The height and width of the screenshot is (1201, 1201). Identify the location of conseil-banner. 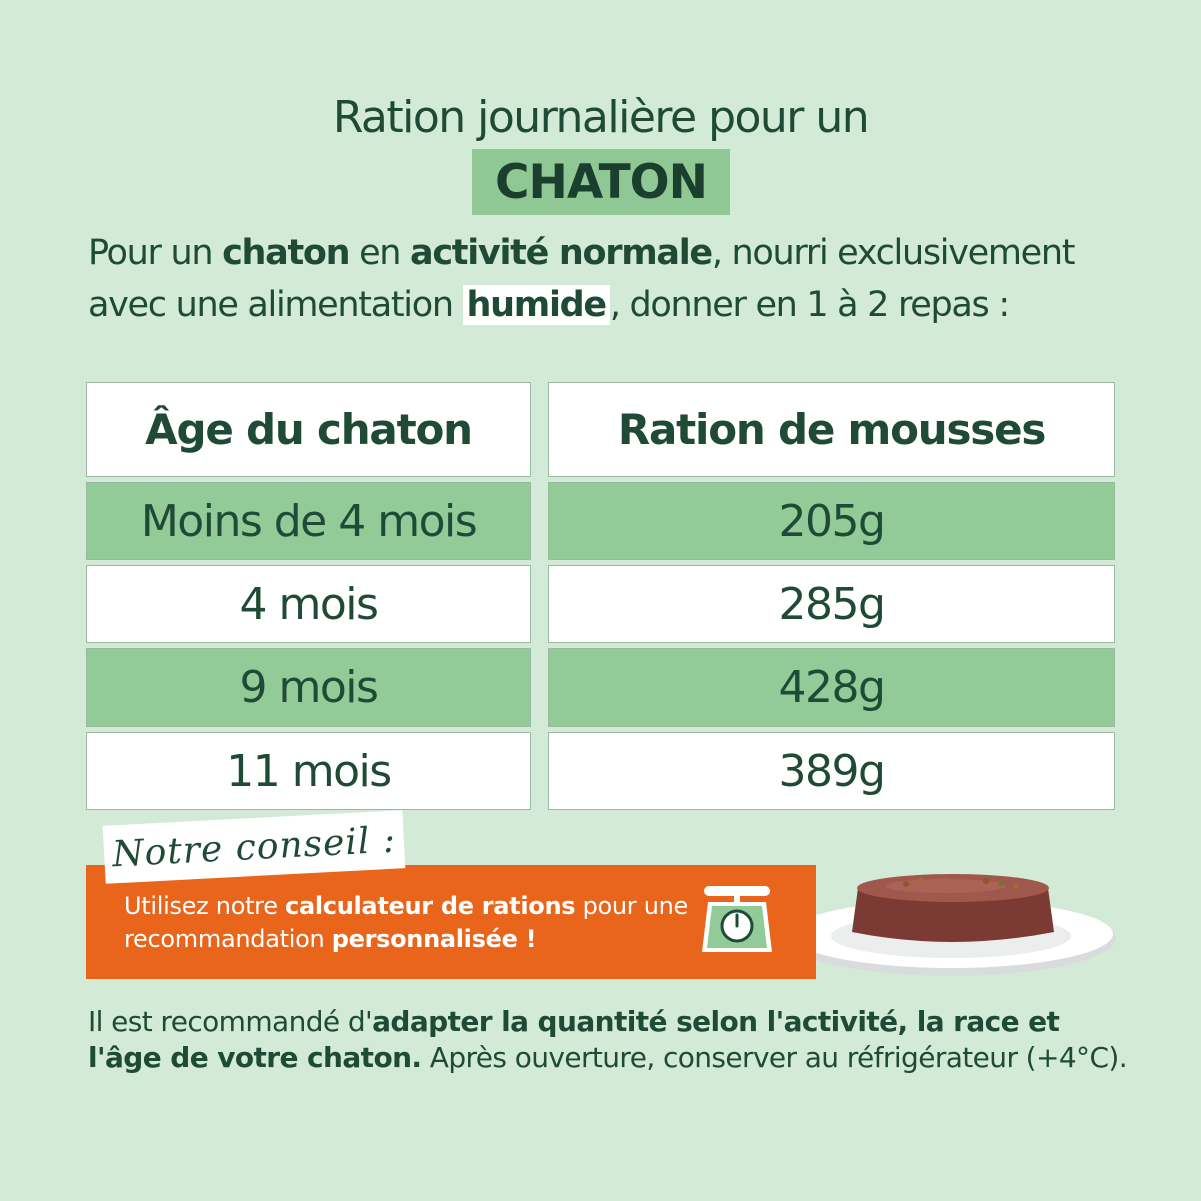
(451, 922).